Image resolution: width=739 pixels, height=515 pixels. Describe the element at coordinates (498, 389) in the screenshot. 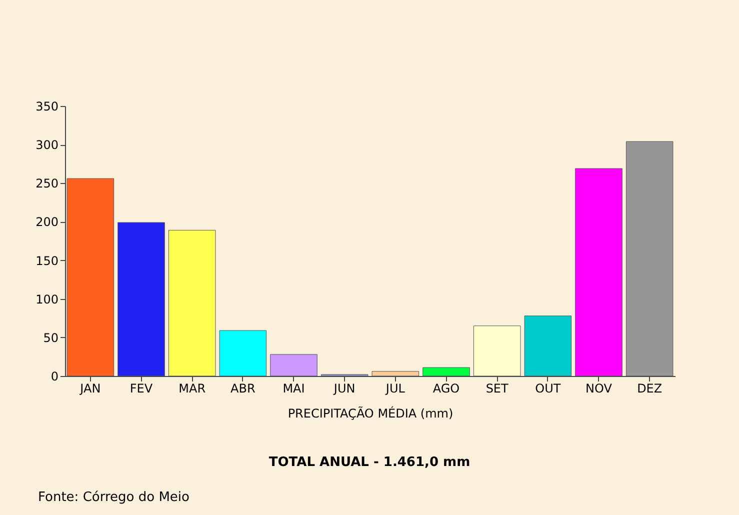

I see `x-tick-label: SET` at that location.